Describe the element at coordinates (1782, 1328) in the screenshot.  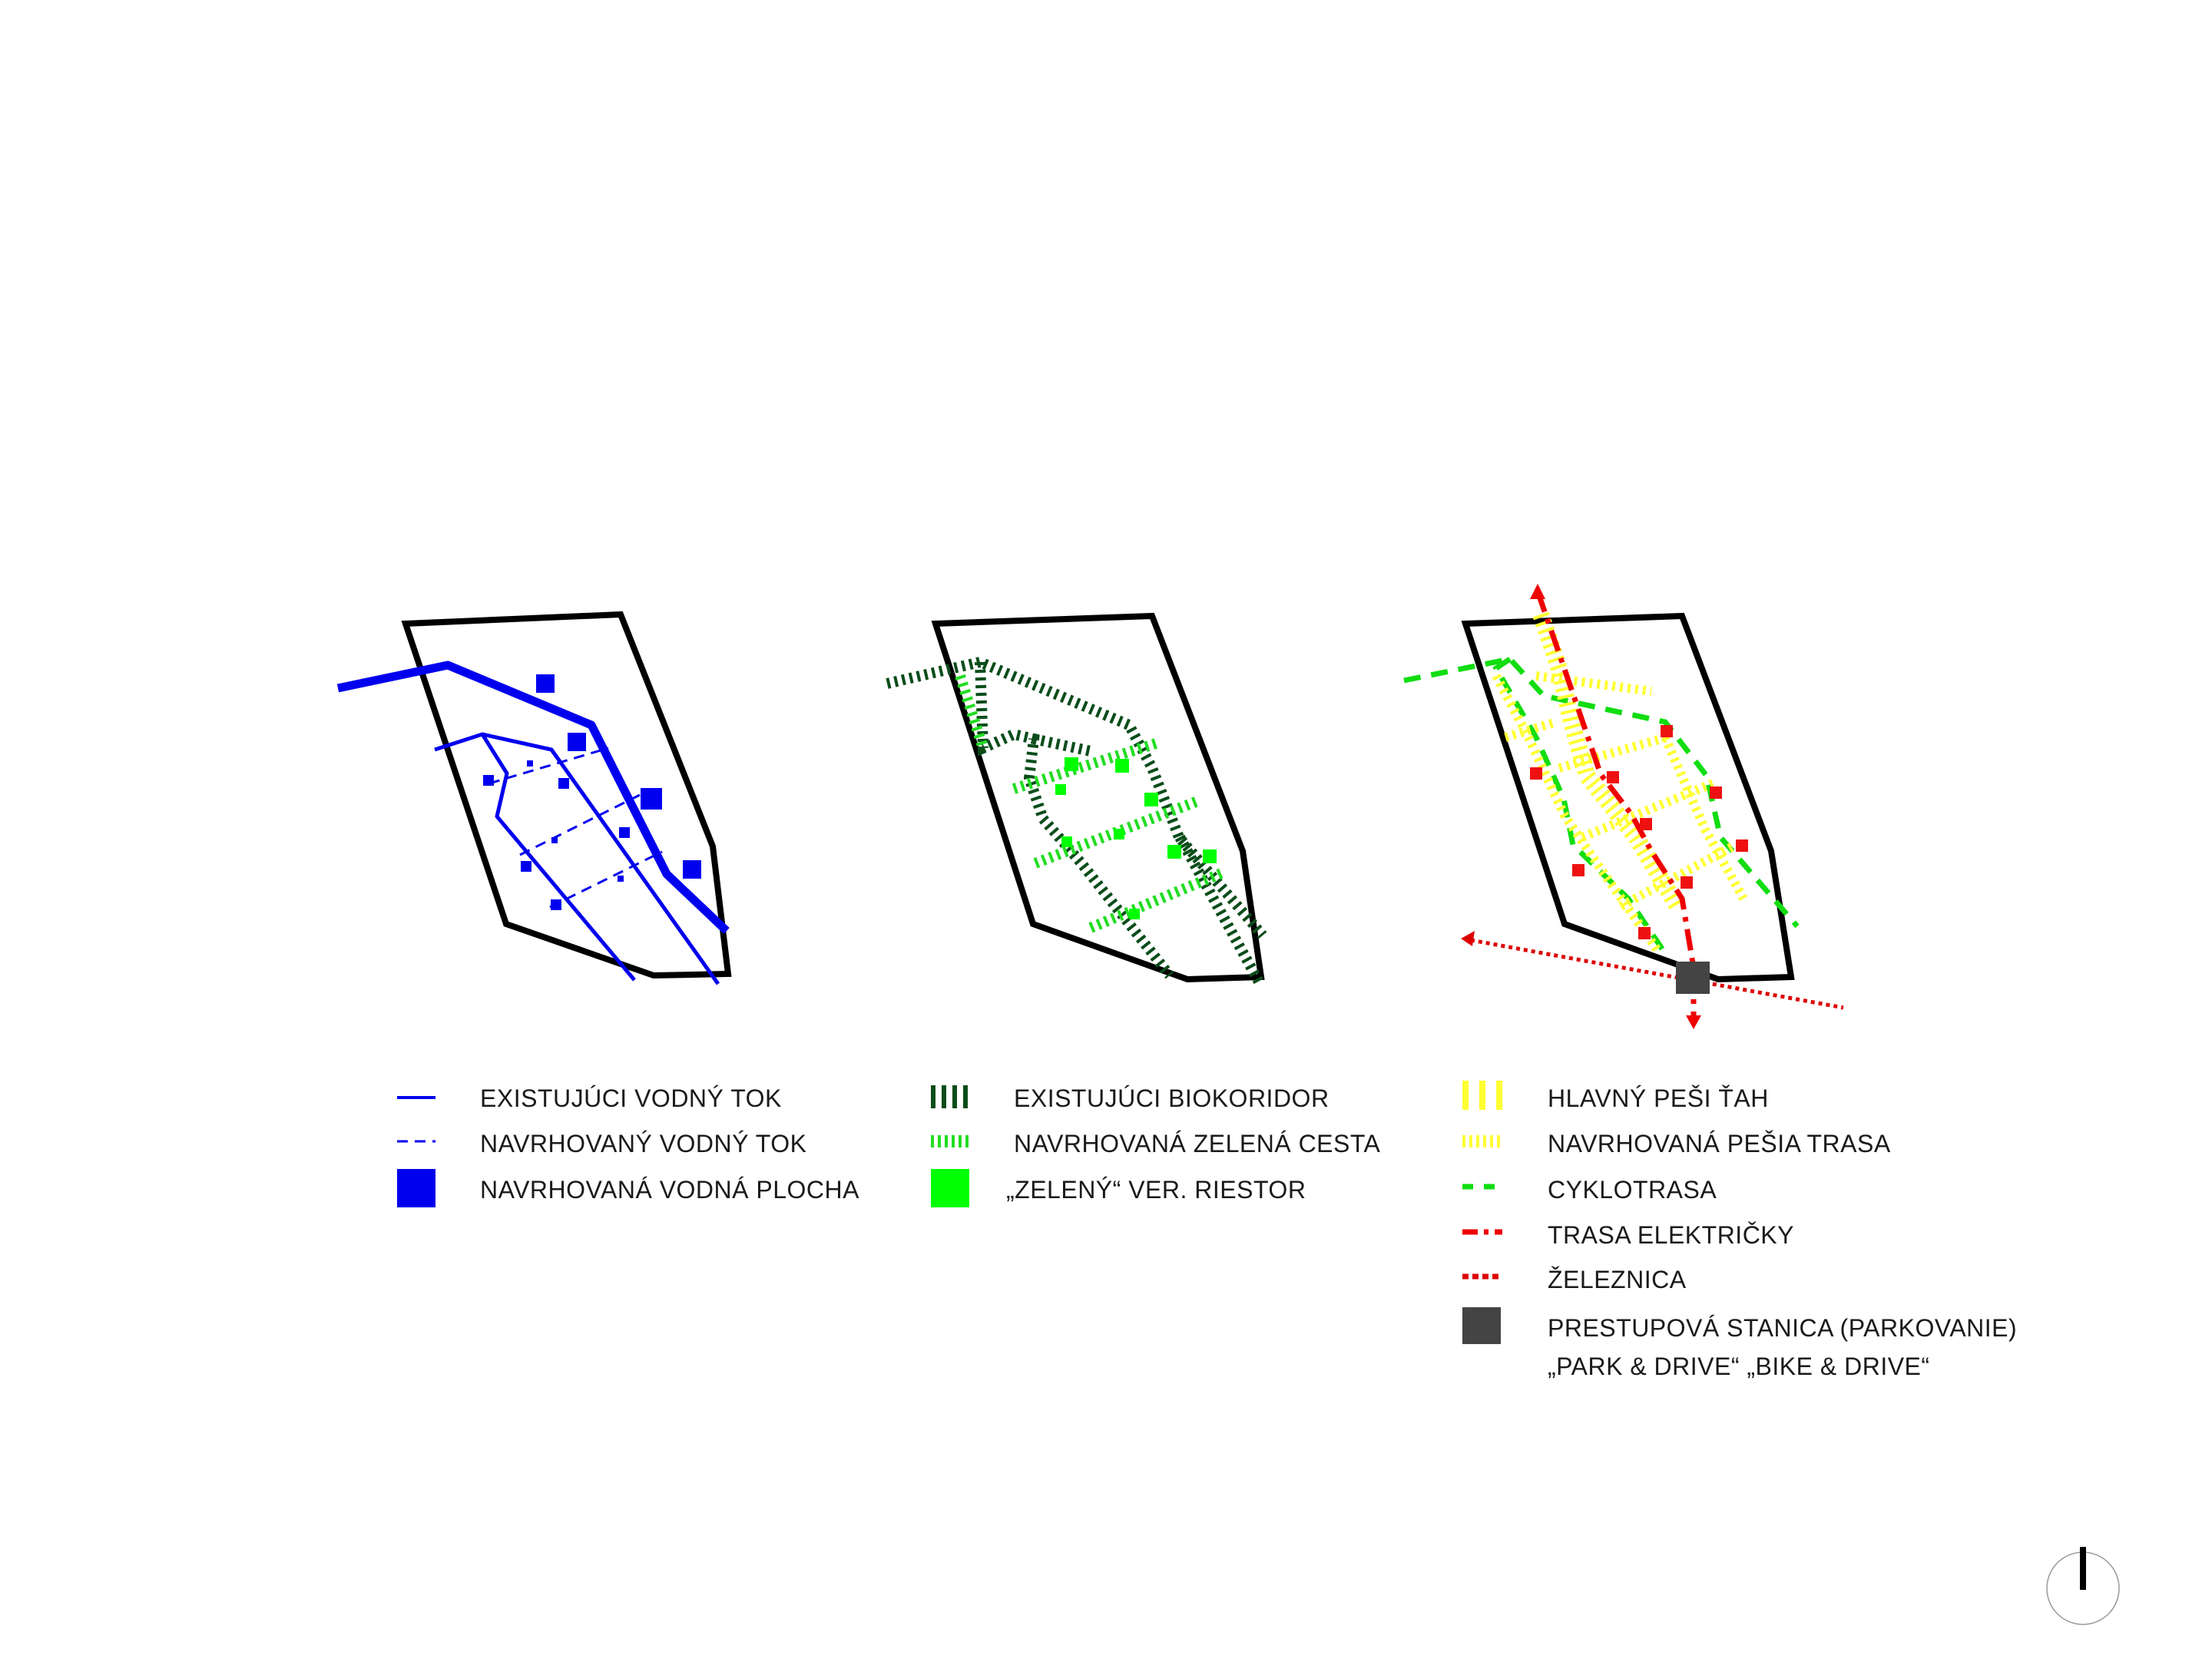
I see `legend-label: PRESTUPOVÁ STANICA (PARKOVANIE)` at that location.